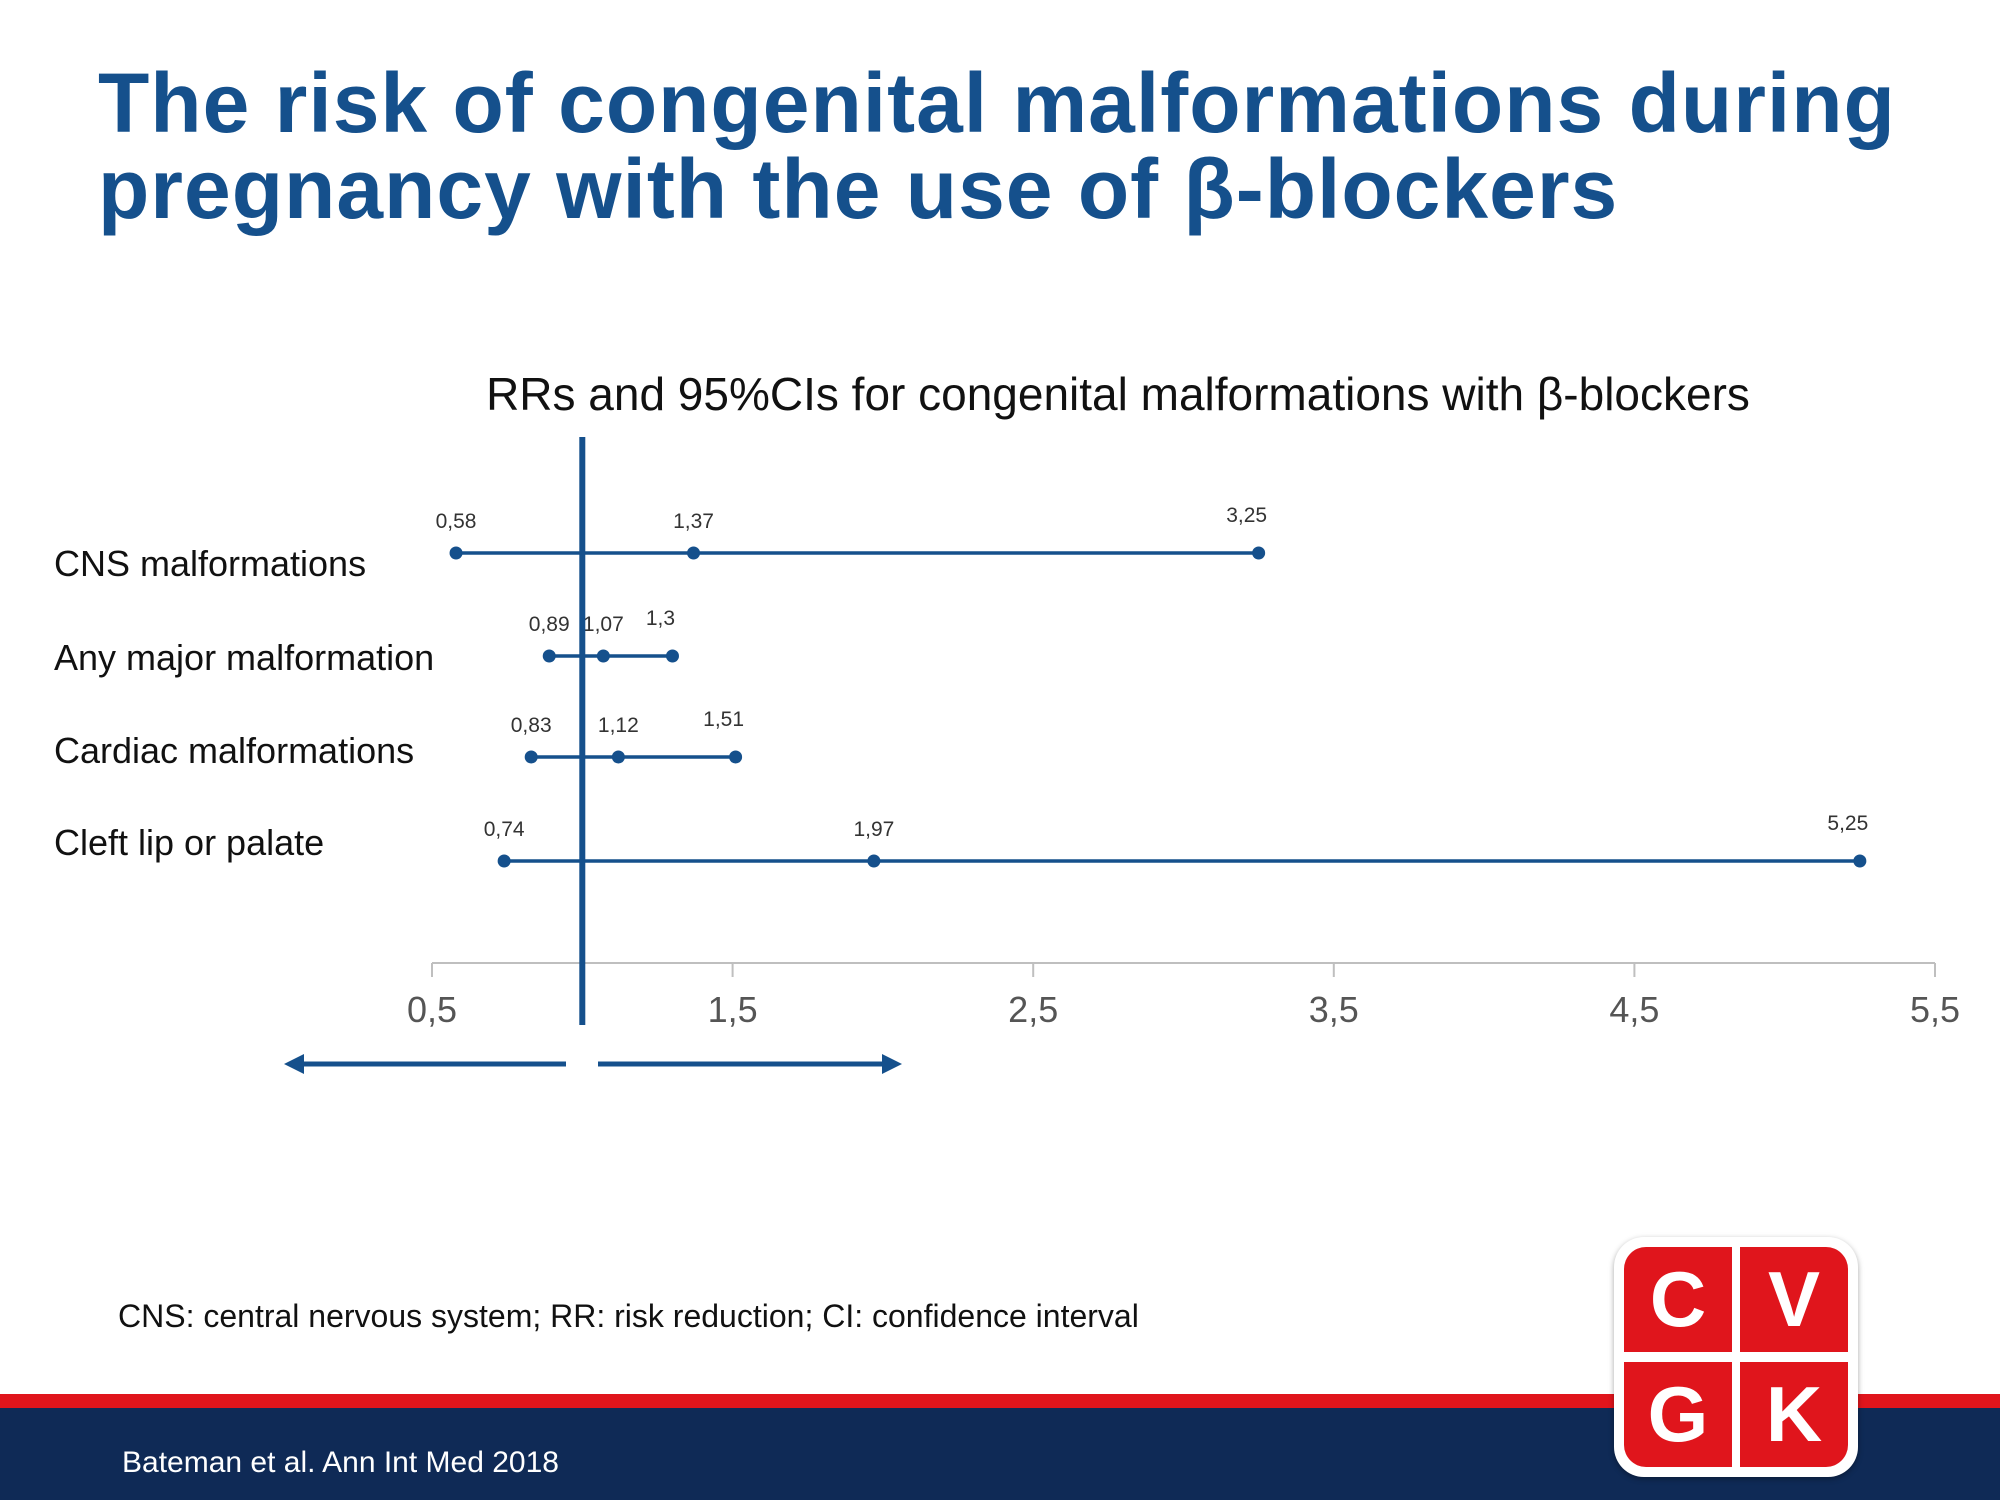 This screenshot has height=1500, width=2000. Describe the element at coordinates (1847, 823) in the screenshot. I see `ci-upper-label: 5,25` at that location.